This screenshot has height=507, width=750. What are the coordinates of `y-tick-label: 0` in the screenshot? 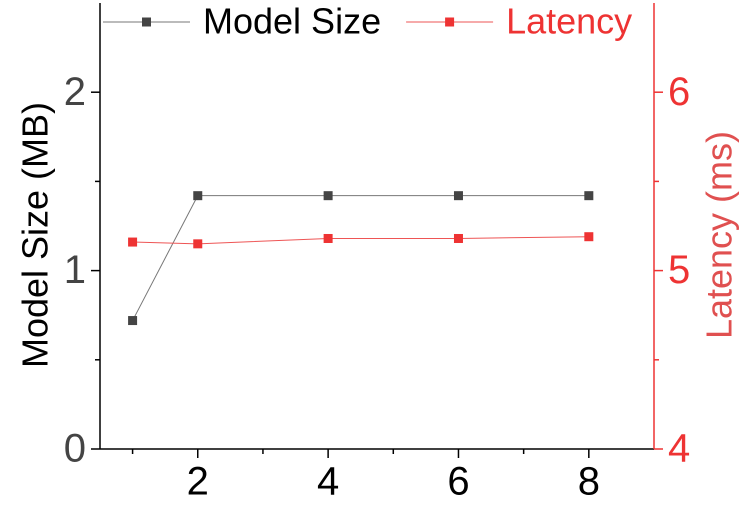 It's located at (75, 449).